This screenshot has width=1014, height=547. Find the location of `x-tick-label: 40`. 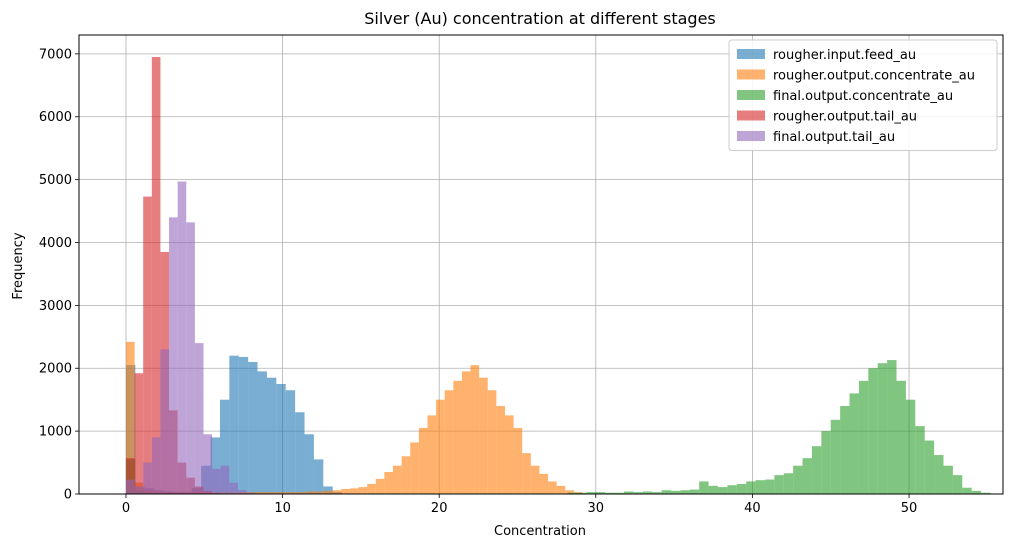

x-tick-label: 40 is located at coordinates (752, 508).